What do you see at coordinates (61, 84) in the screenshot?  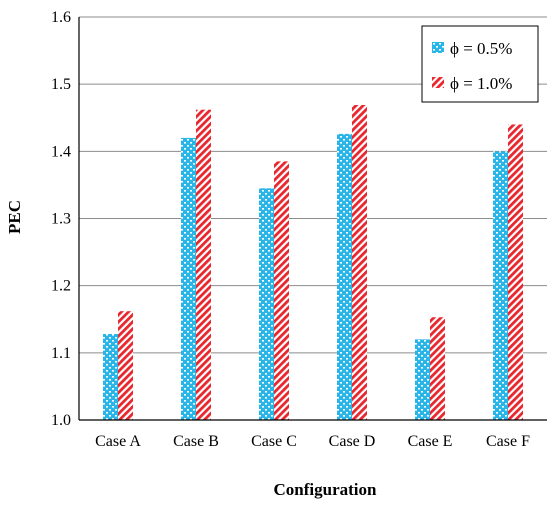 I see `y-tick-label: 1.5` at bounding box center [61, 84].